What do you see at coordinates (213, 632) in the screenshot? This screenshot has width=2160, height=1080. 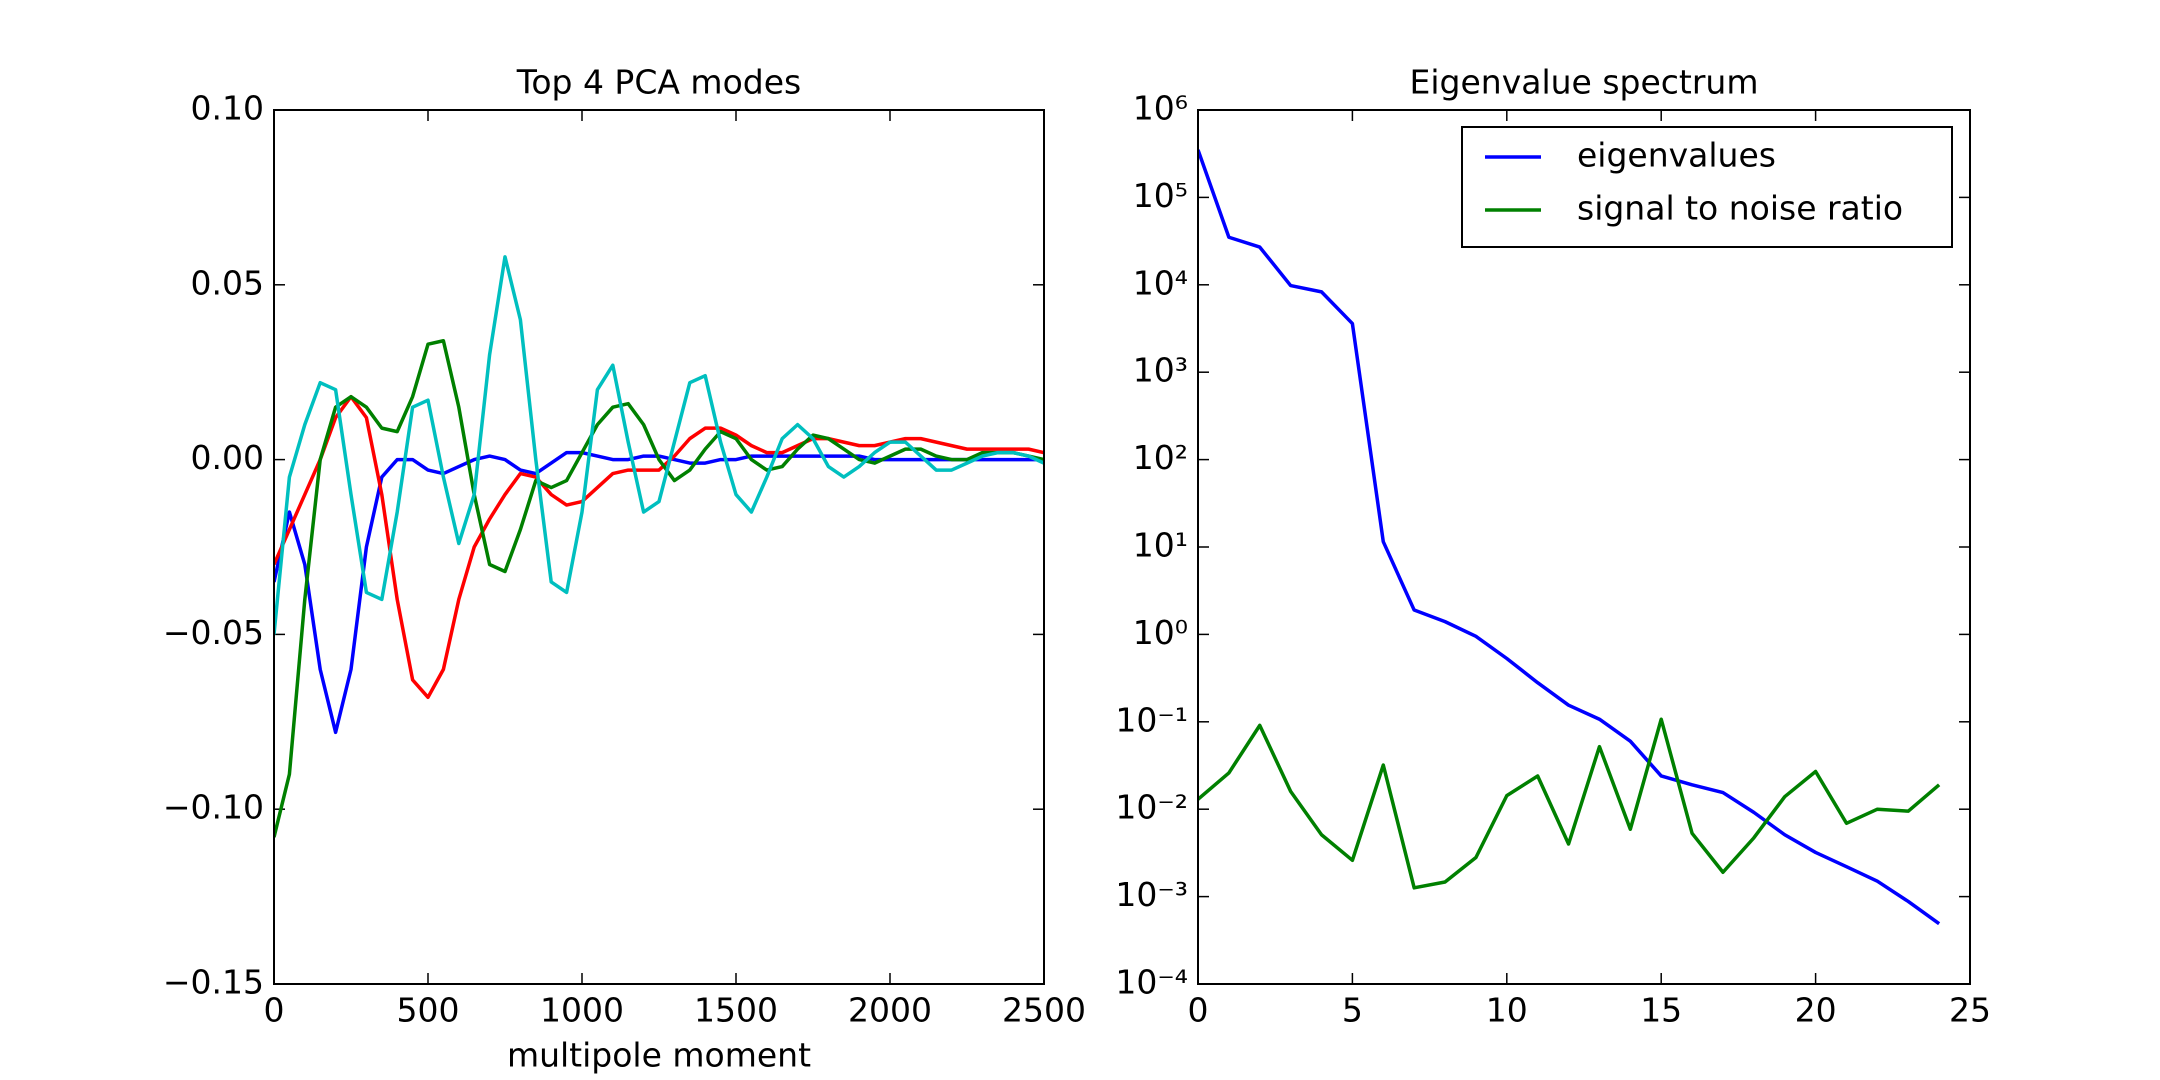 I see `y-tick-label: −0.05` at bounding box center [213, 632].